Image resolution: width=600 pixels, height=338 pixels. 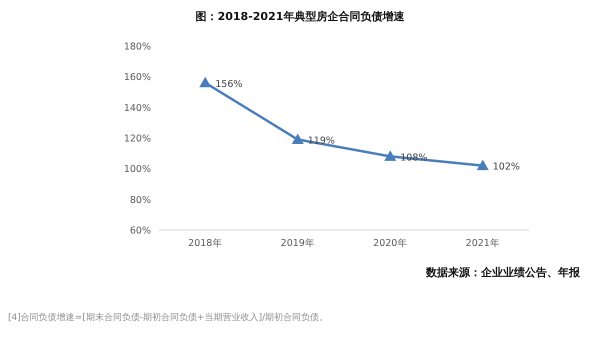 What do you see at coordinates (137, 170) in the screenshot?
I see `y-tick-label: 100%` at bounding box center [137, 170].